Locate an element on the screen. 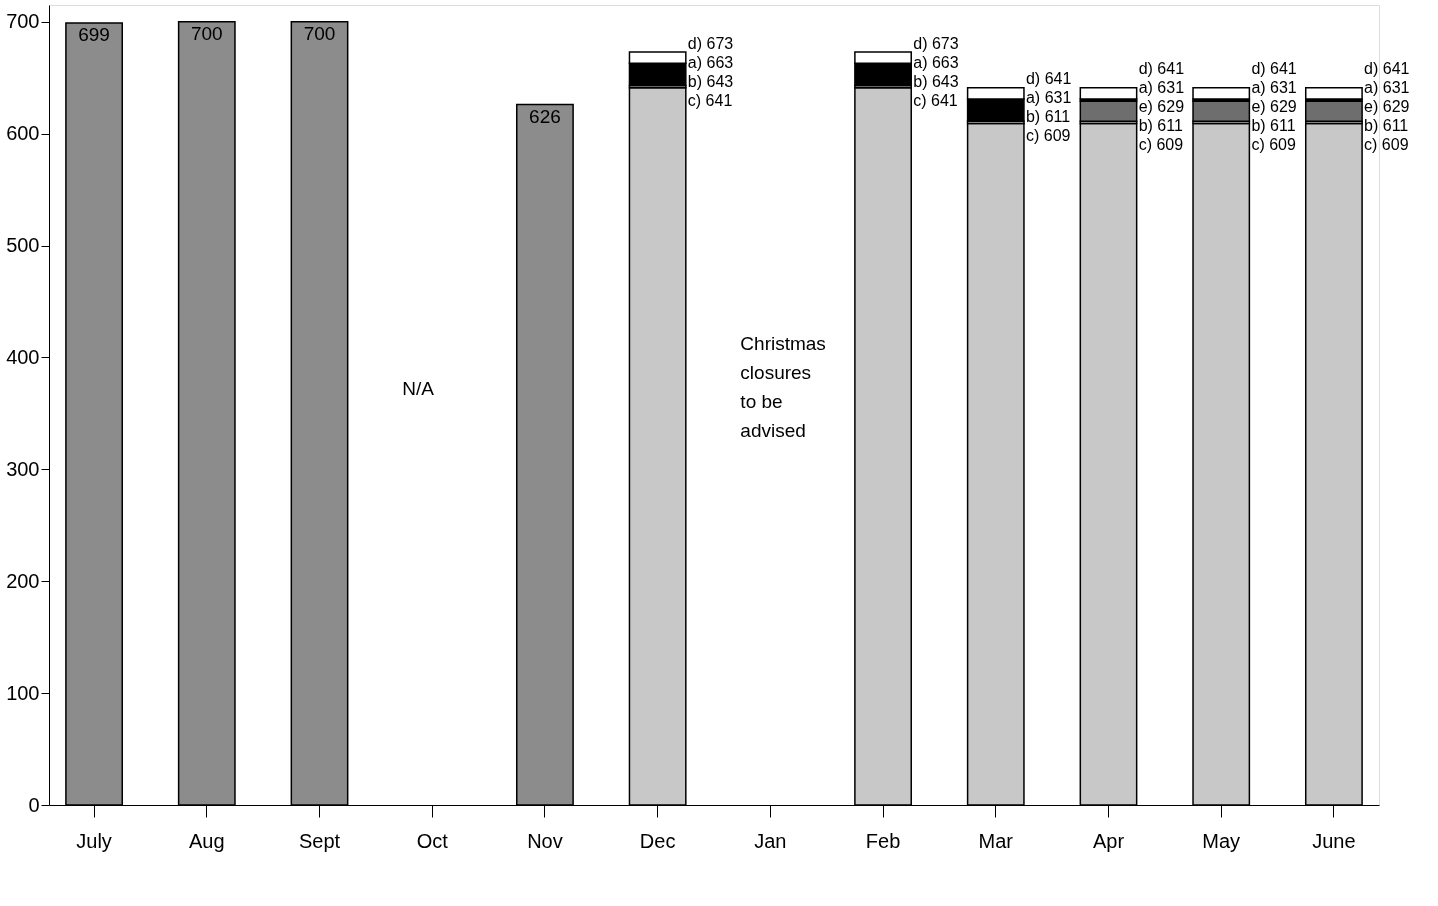 This screenshot has width=1438, height=906. y-tick-label: 200 is located at coordinates (23, 580).